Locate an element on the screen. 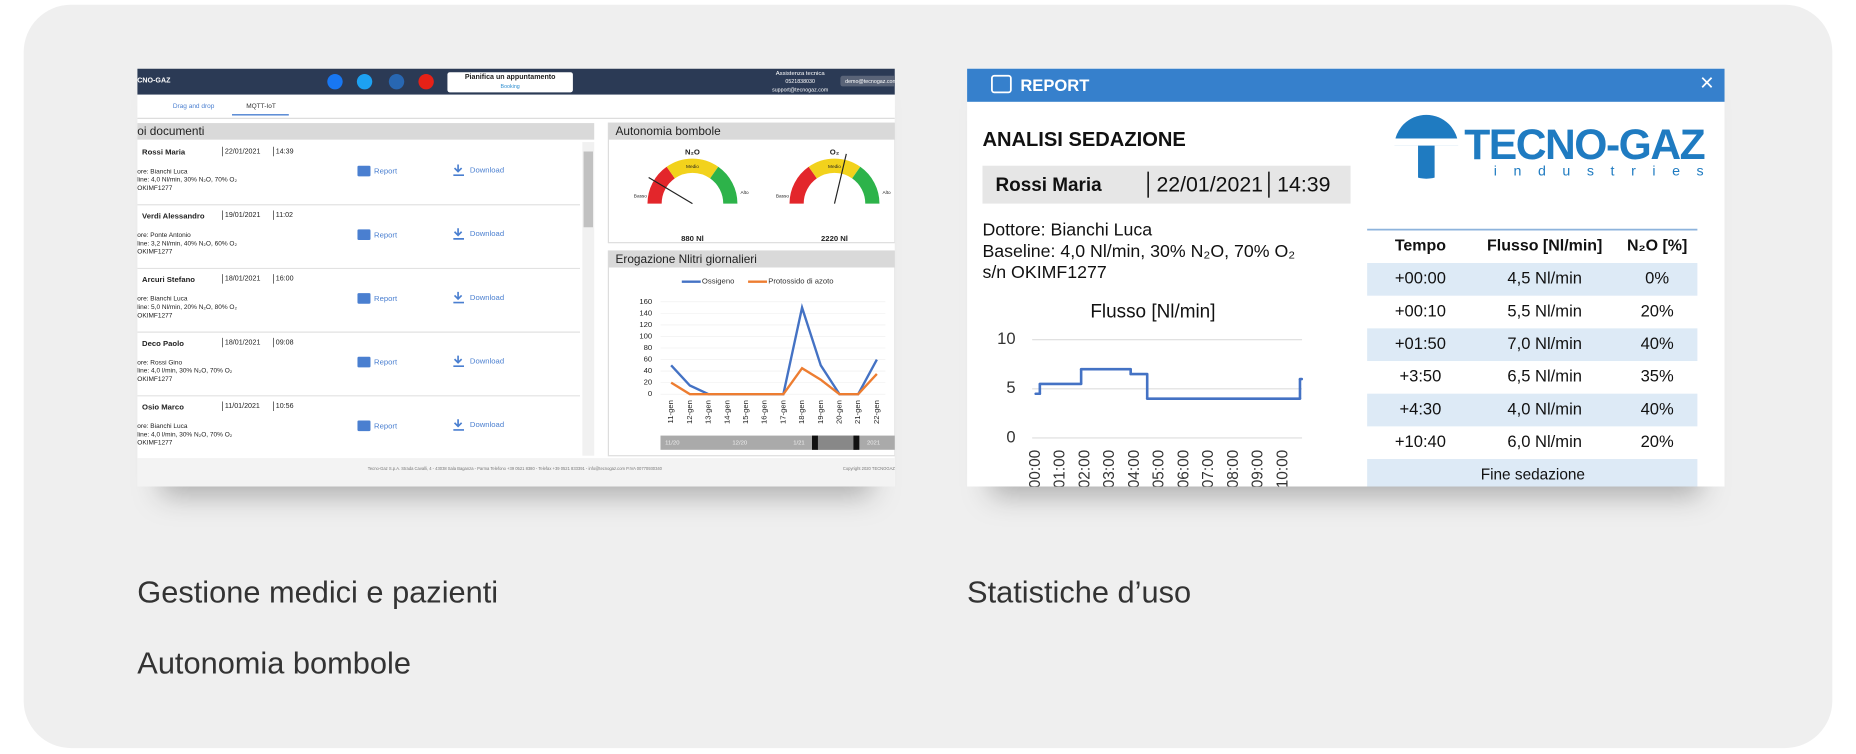  y-tick-label: 80 is located at coordinates (648, 347).